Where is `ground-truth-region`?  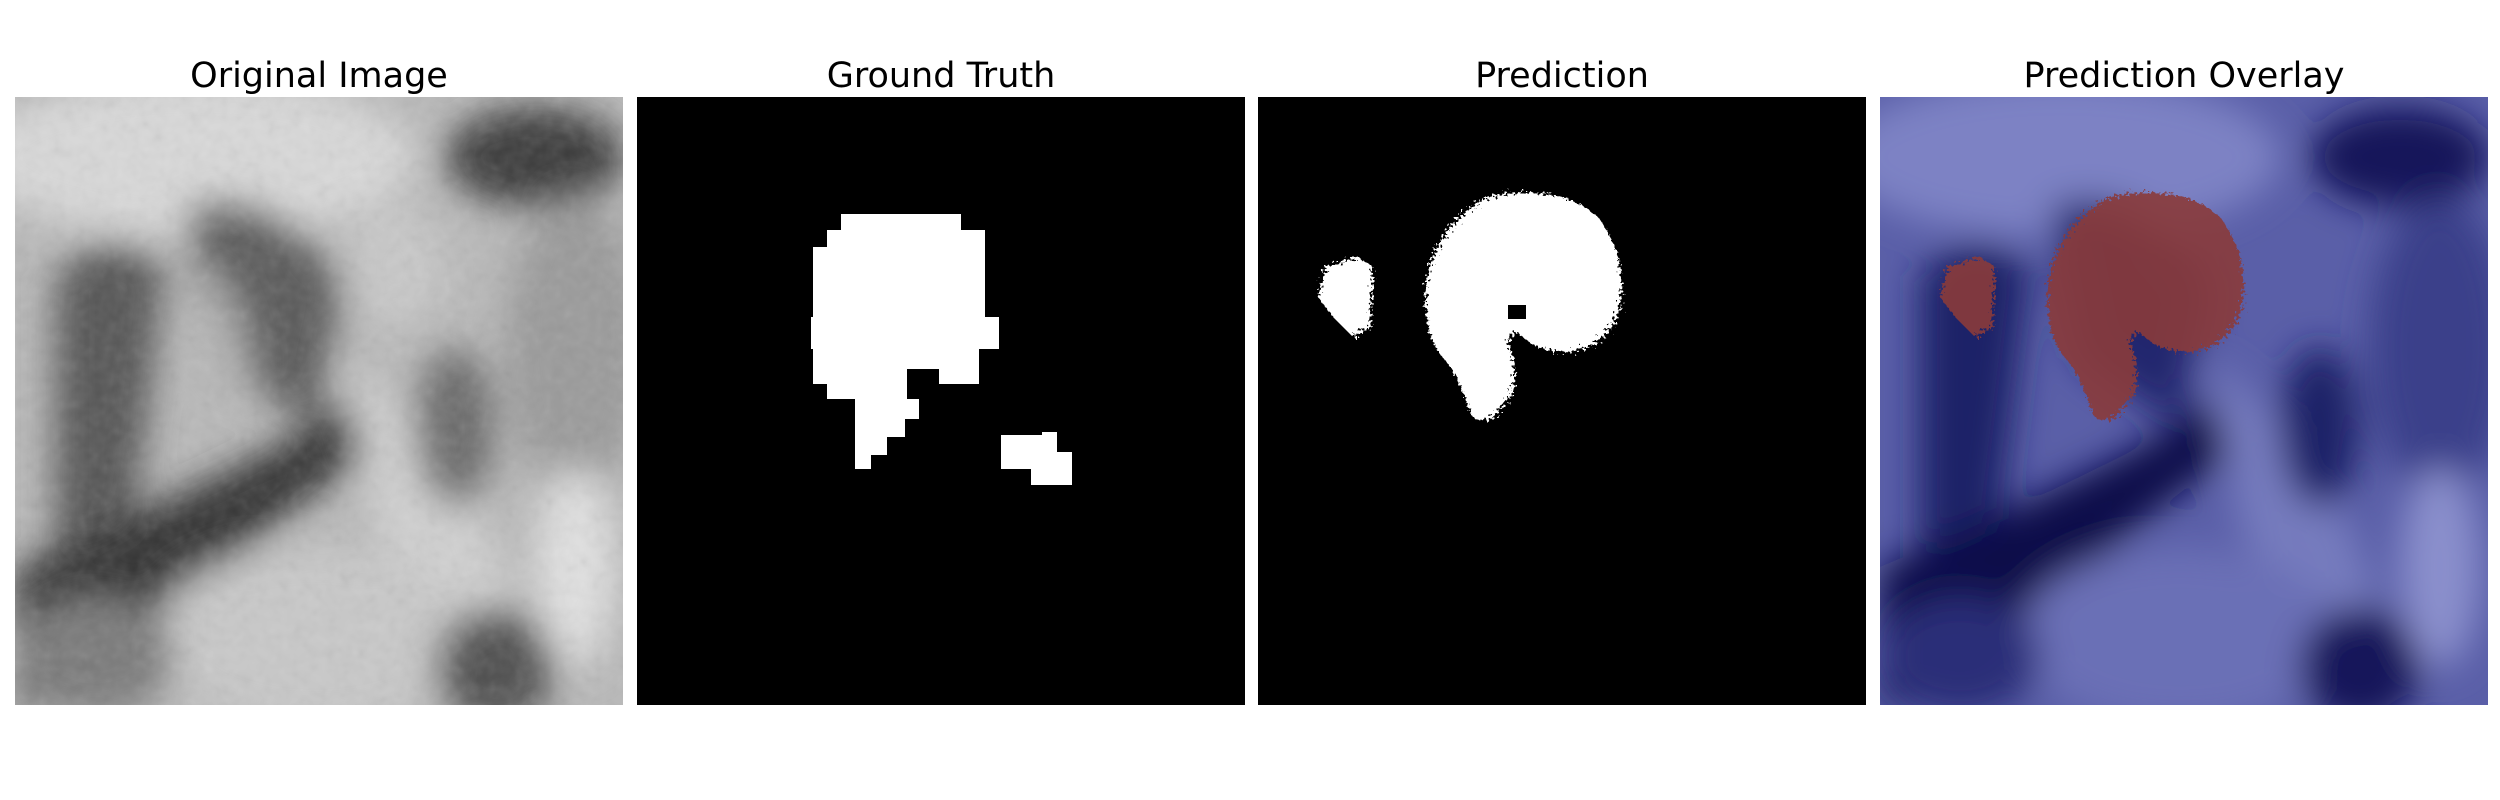 ground-truth-region is located at coordinates (941, 349).